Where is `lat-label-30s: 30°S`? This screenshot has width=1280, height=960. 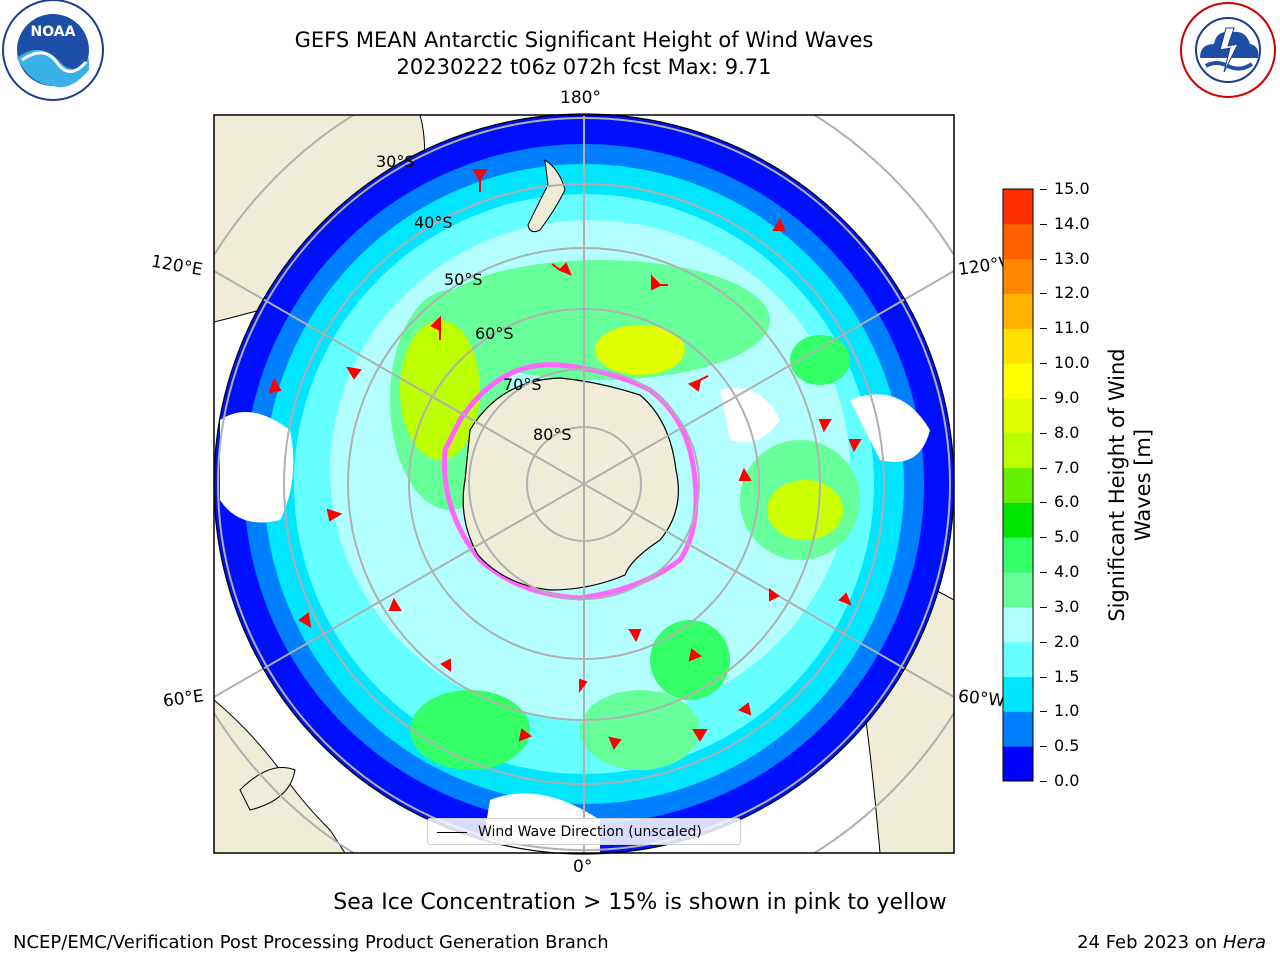 lat-label-30s: 30°S is located at coordinates (395, 161).